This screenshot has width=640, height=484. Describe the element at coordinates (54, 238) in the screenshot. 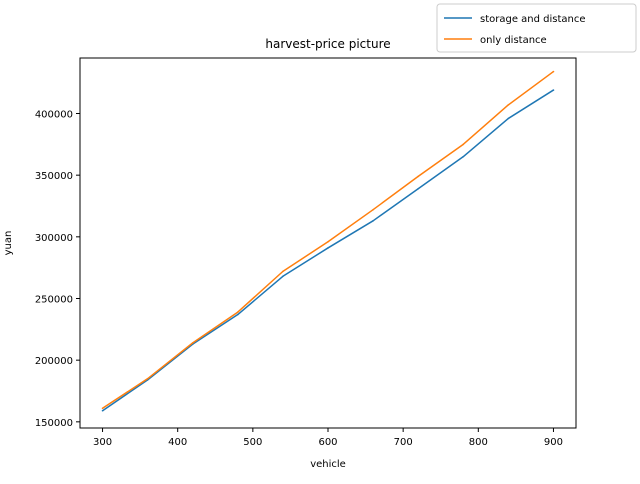

I see `y-tick-label: 300000` at that location.